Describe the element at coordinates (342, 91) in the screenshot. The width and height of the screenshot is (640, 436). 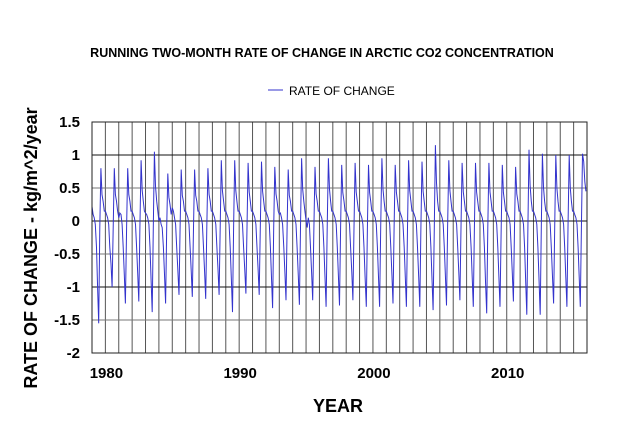
I see `legend-label: RATE OF CHANGE` at that location.